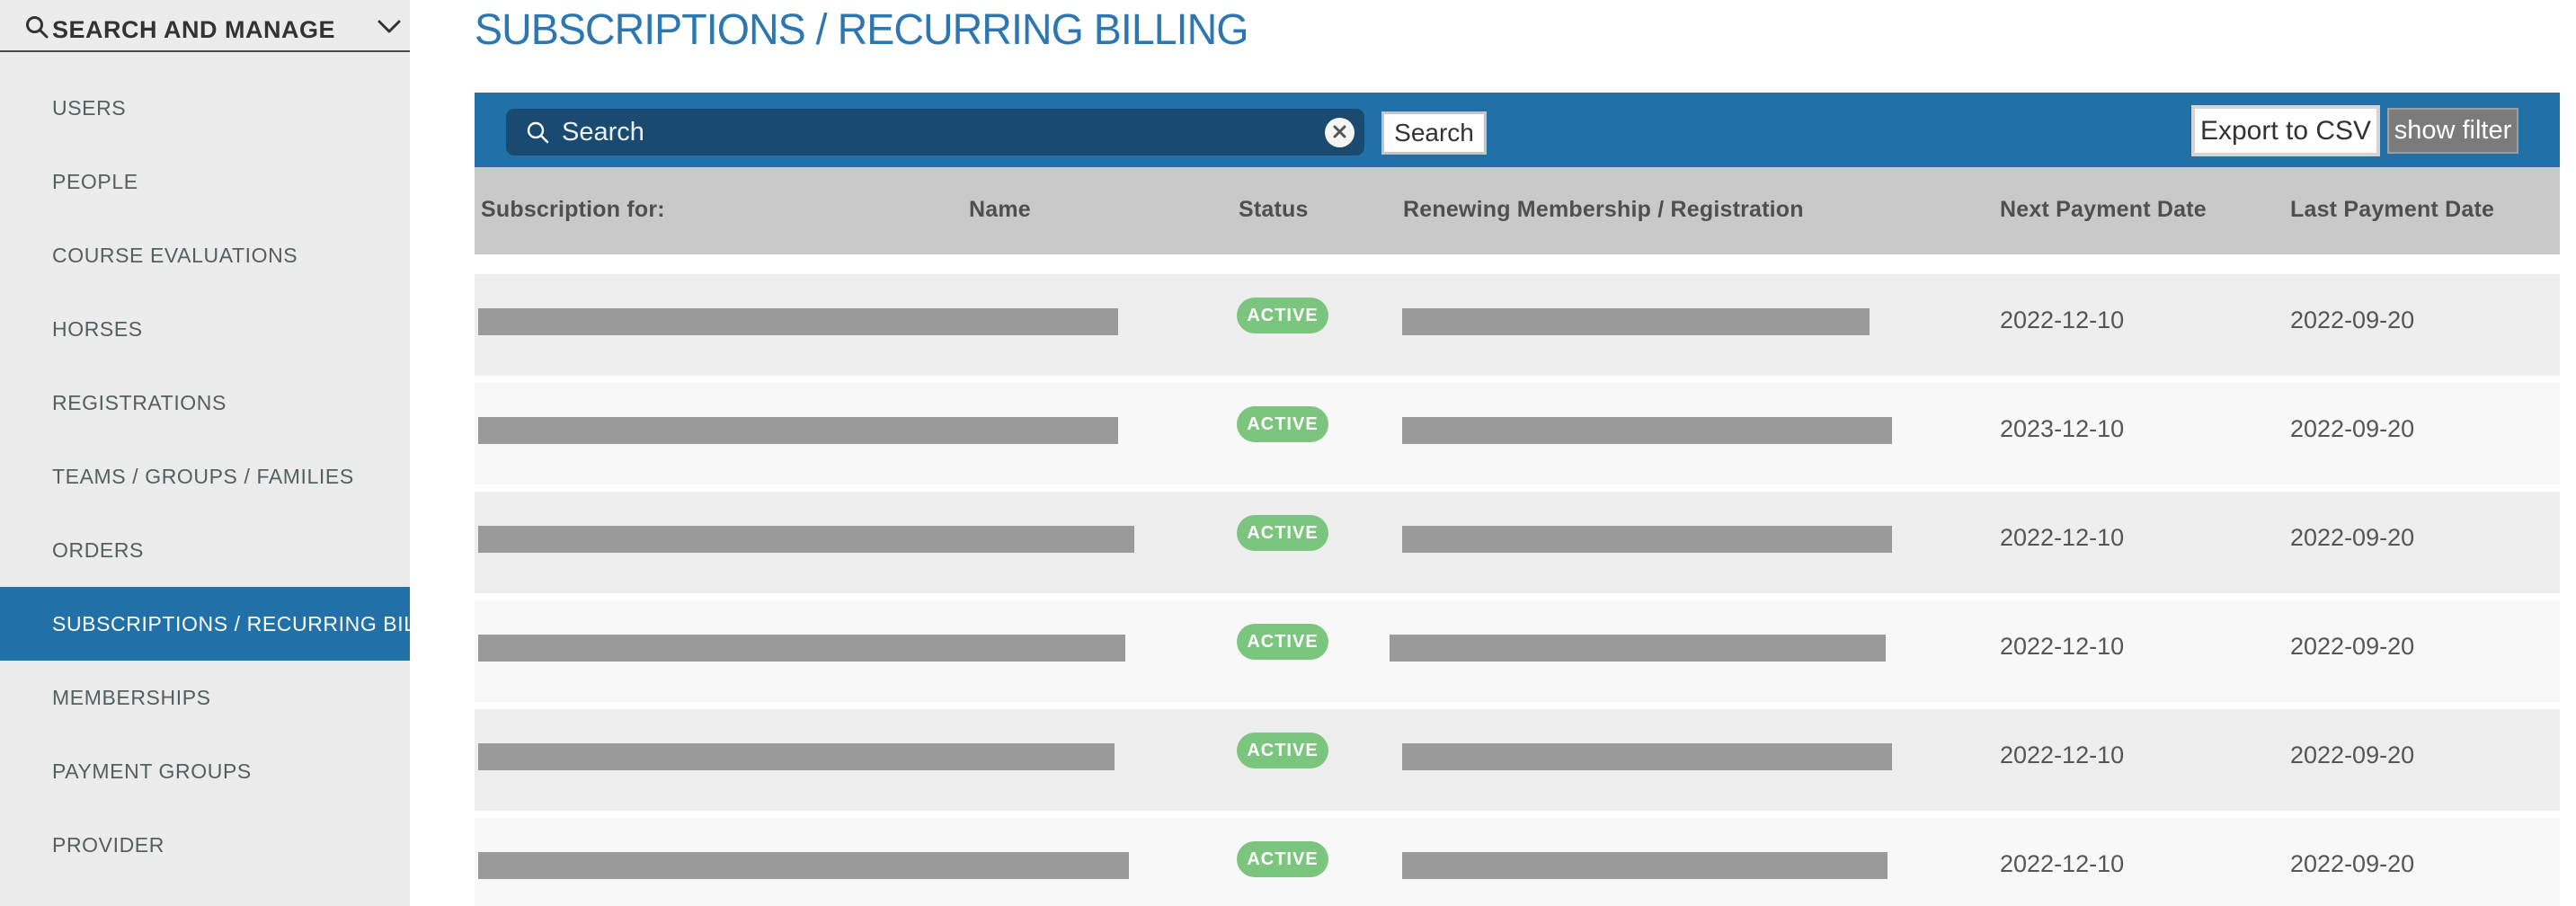 This screenshot has width=2576, height=906. I want to click on sidebar-item-memberships: MEMBERSHIPS, so click(205, 697).